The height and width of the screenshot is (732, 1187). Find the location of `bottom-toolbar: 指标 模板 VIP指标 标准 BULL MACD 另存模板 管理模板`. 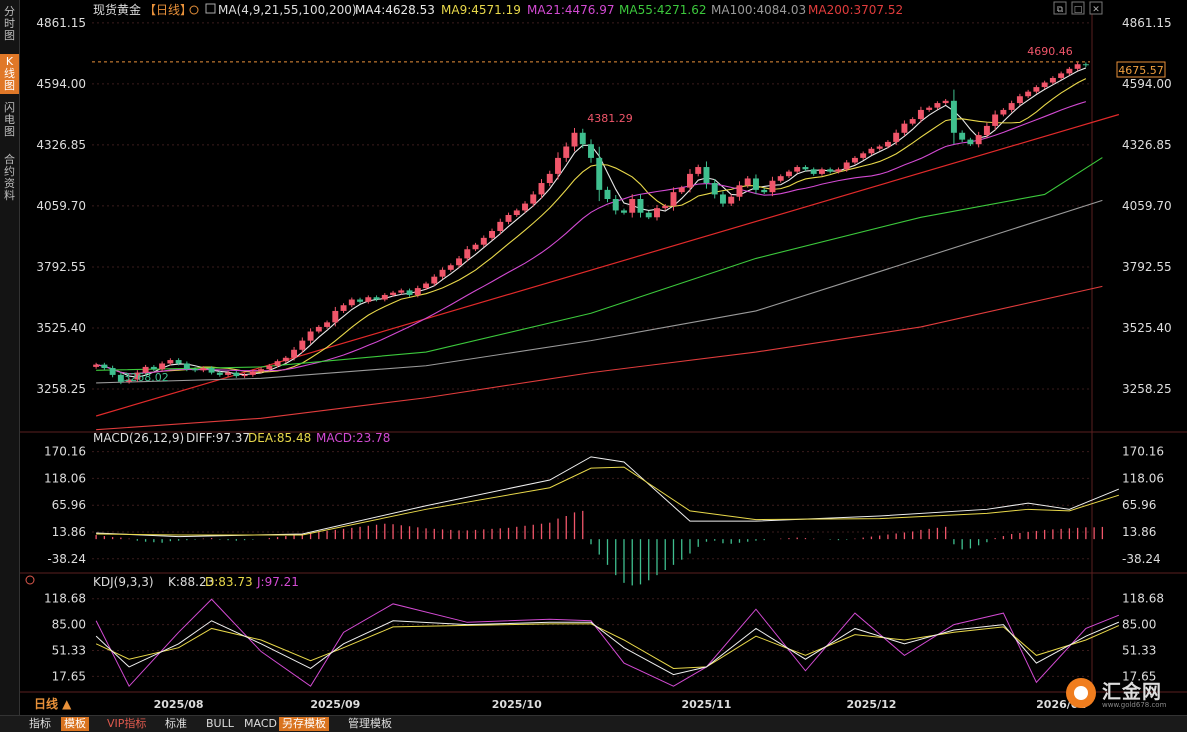

bottom-toolbar: 指标 模板 VIP指标 标准 BULL MACD 另存模板 管理模板 is located at coordinates (593, 723).